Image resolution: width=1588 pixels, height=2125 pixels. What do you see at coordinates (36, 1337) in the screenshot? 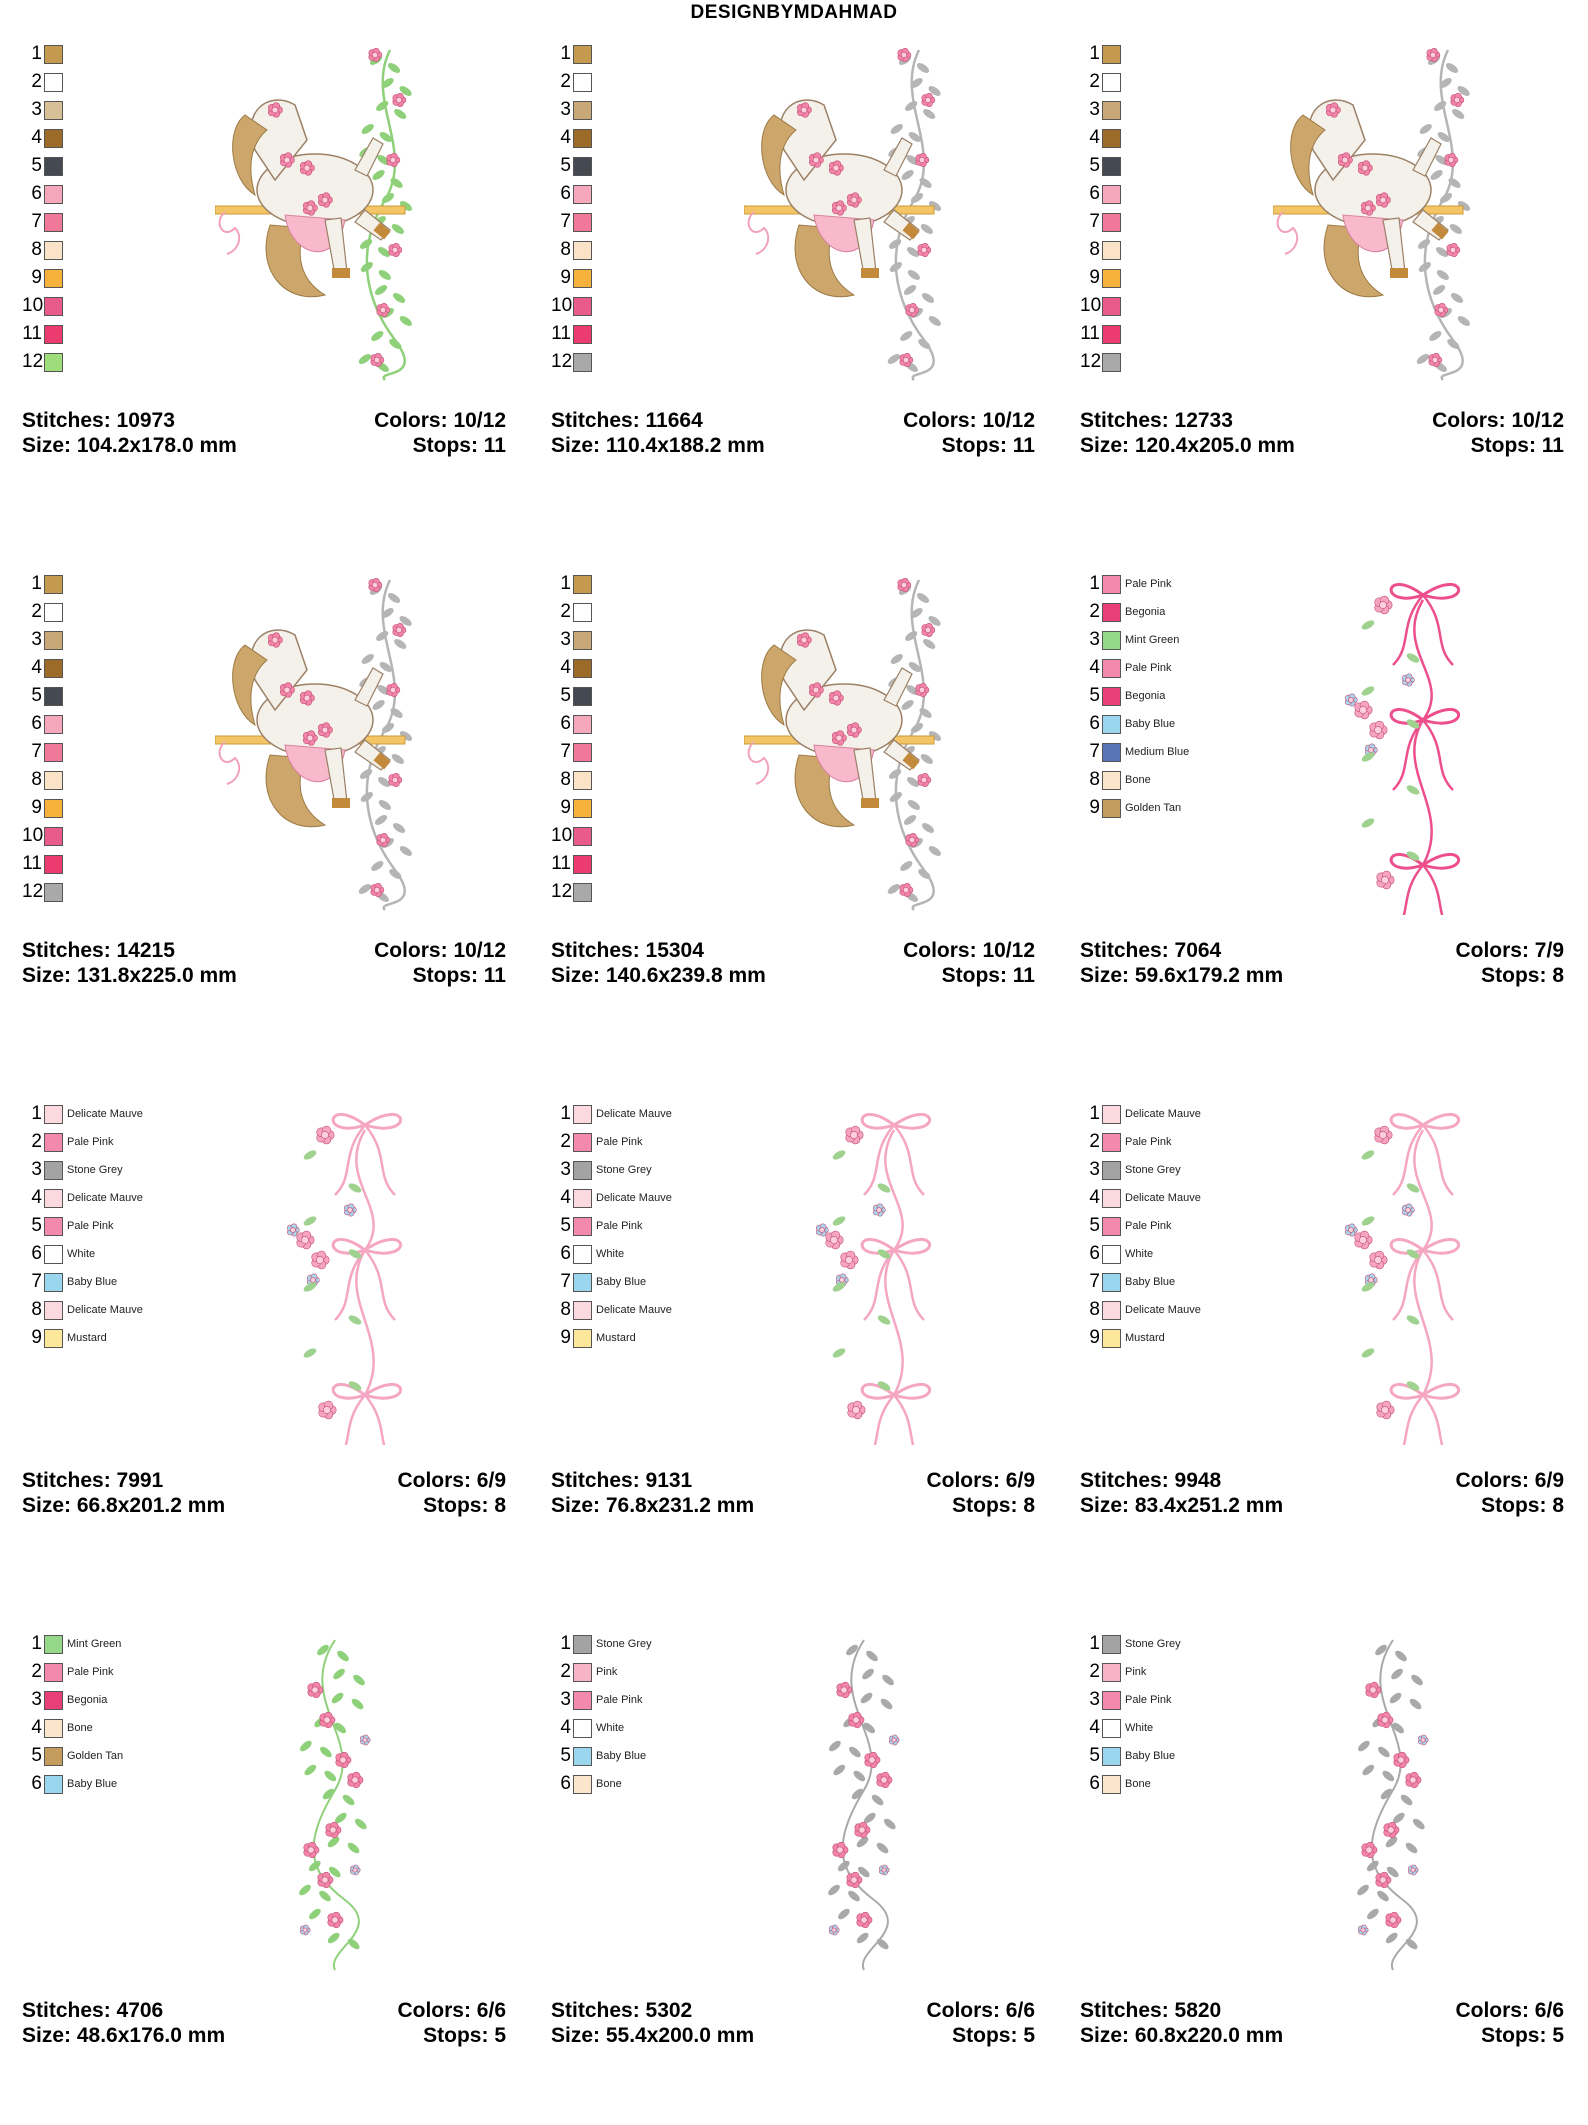
I see `palette-number: 9` at bounding box center [36, 1337].